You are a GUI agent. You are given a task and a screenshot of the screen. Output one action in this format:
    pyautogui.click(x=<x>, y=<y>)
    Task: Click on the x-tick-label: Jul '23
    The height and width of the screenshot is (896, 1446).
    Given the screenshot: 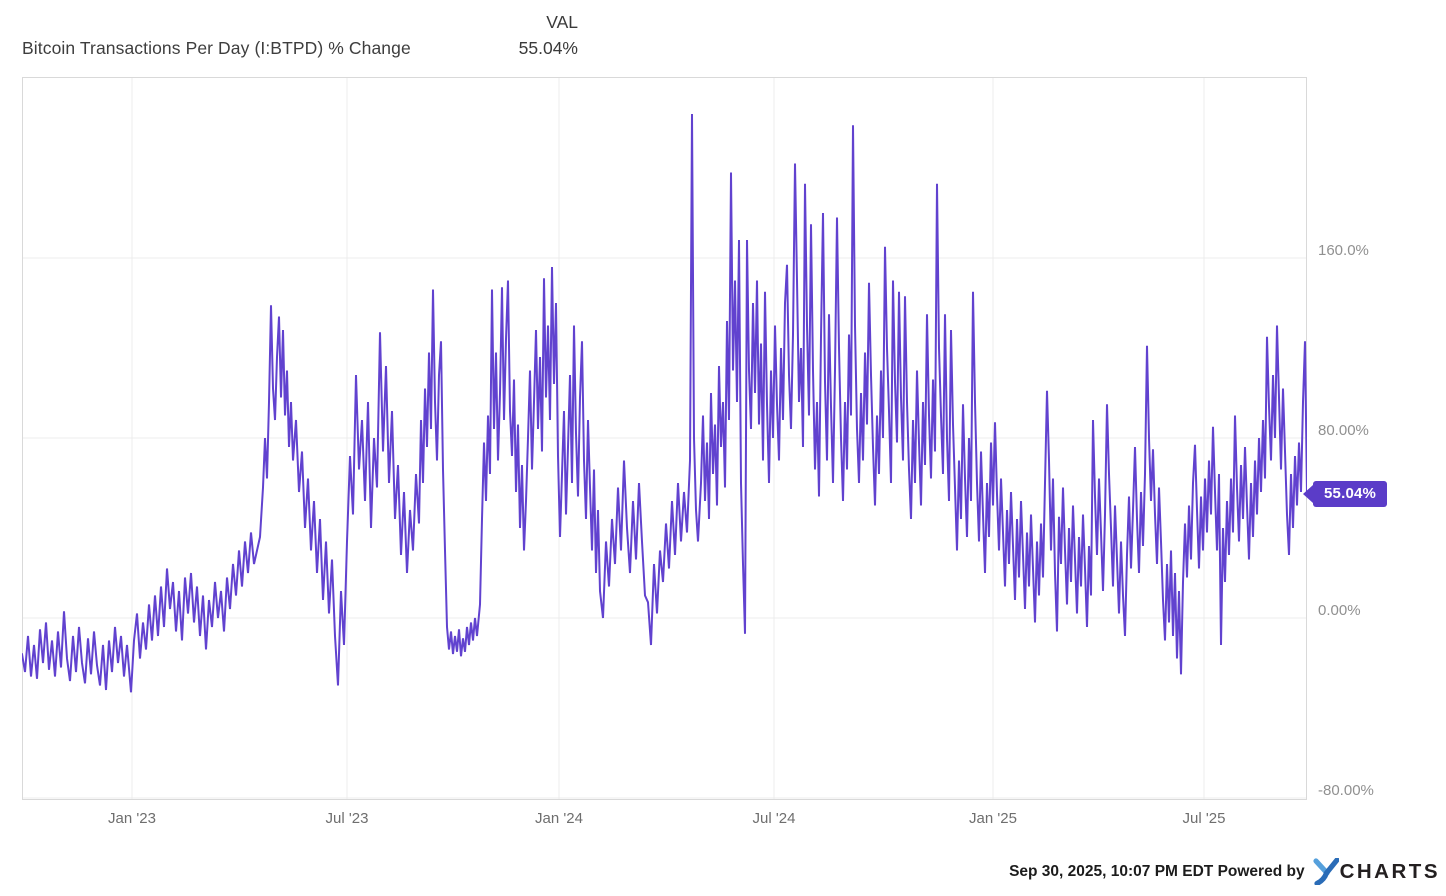 What is the action you would take?
    pyautogui.click(x=347, y=818)
    